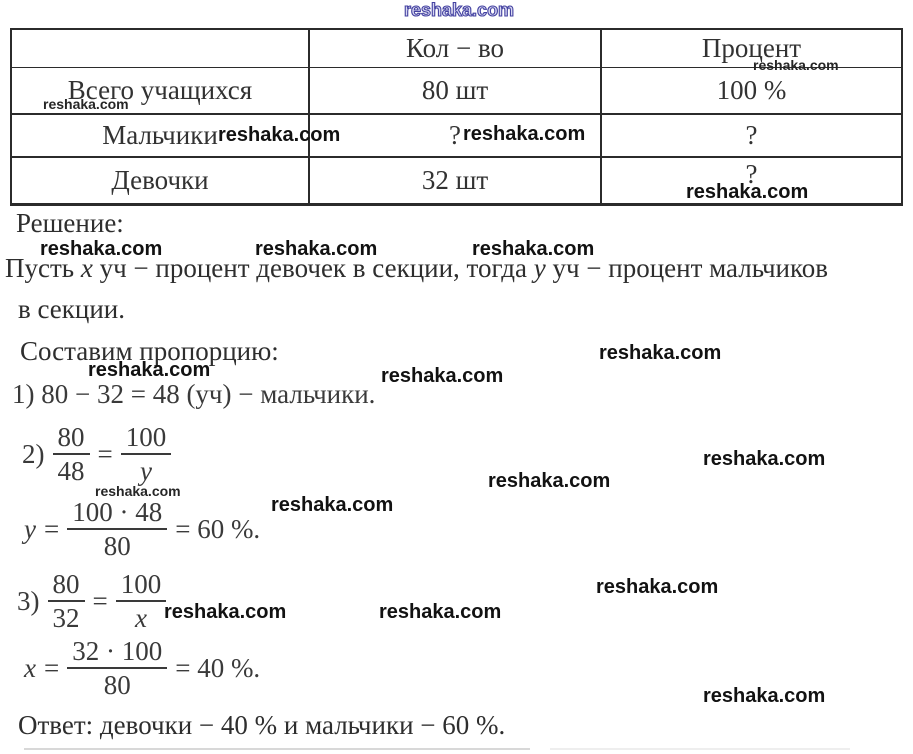  I want to click on table-row-girls-count: 32 шт, so click(456, 180).